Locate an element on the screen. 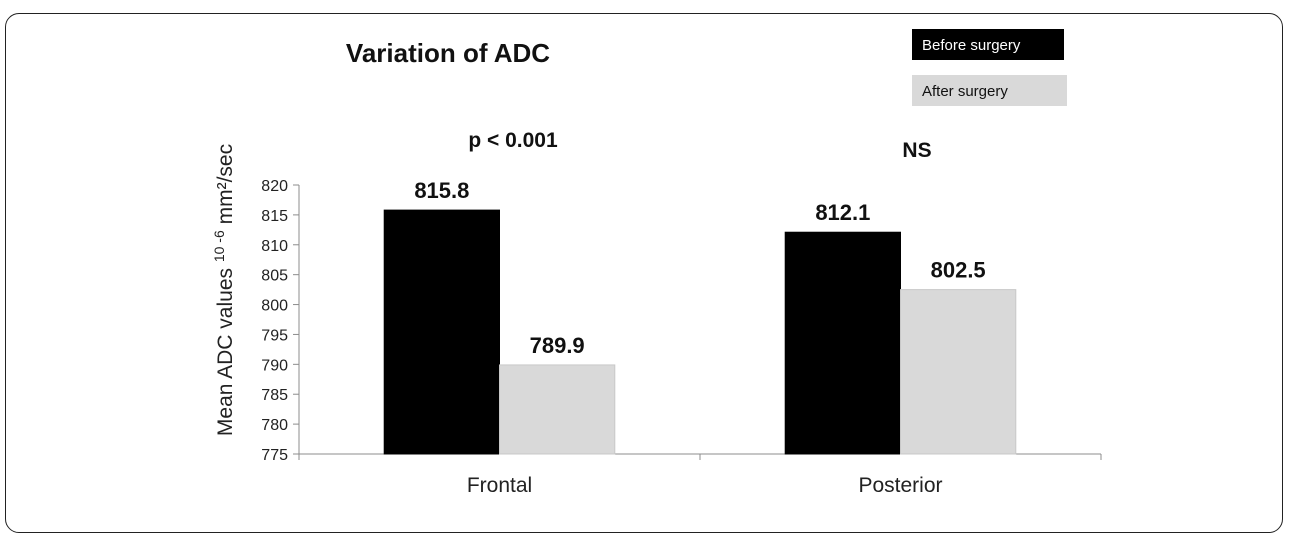 The height and width of the screenshot is (533, 1290). y-axis-label-superscript: 10 -6 is located at coordinates (219, 246).